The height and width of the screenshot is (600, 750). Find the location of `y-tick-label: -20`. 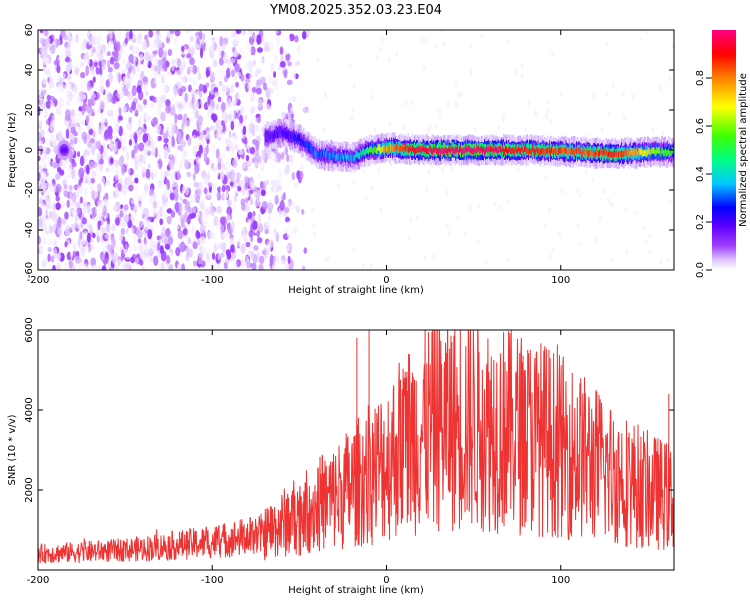

y-tick-label: -20 is located at coordinates (29, 190).